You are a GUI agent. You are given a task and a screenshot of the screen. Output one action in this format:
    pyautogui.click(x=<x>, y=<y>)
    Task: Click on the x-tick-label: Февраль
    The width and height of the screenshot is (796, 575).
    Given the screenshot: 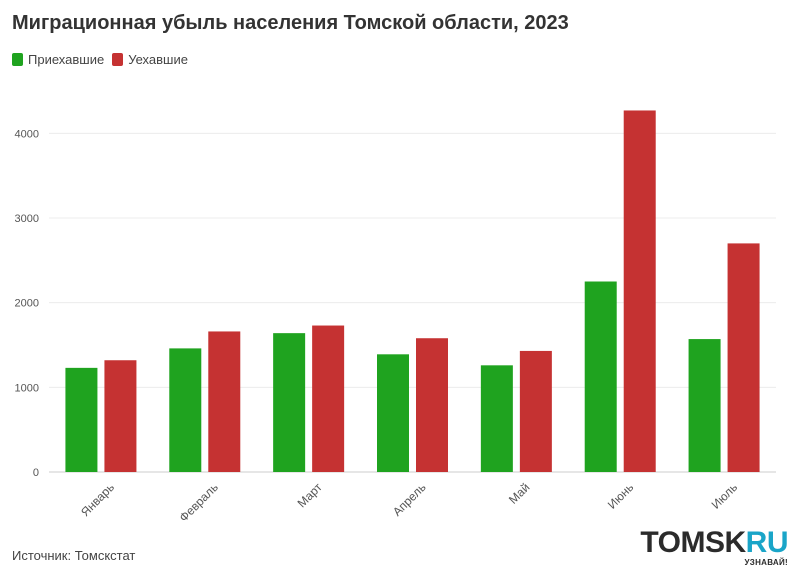 What is the action you would take?
    pyautogui.click(x=199, y=502)
    